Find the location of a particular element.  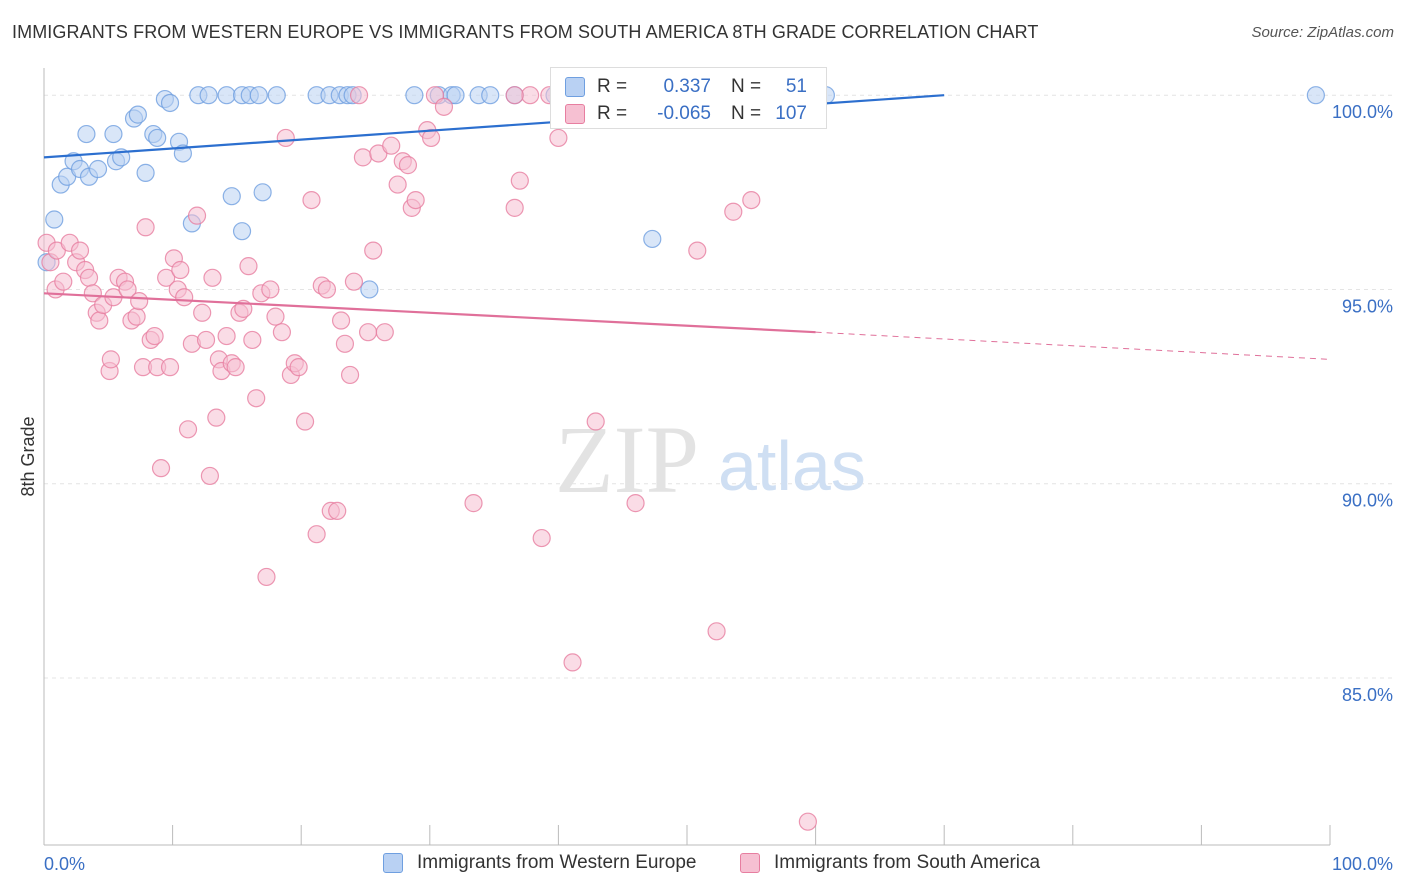

trend-line-south-america is located at coordinates (429, 313).